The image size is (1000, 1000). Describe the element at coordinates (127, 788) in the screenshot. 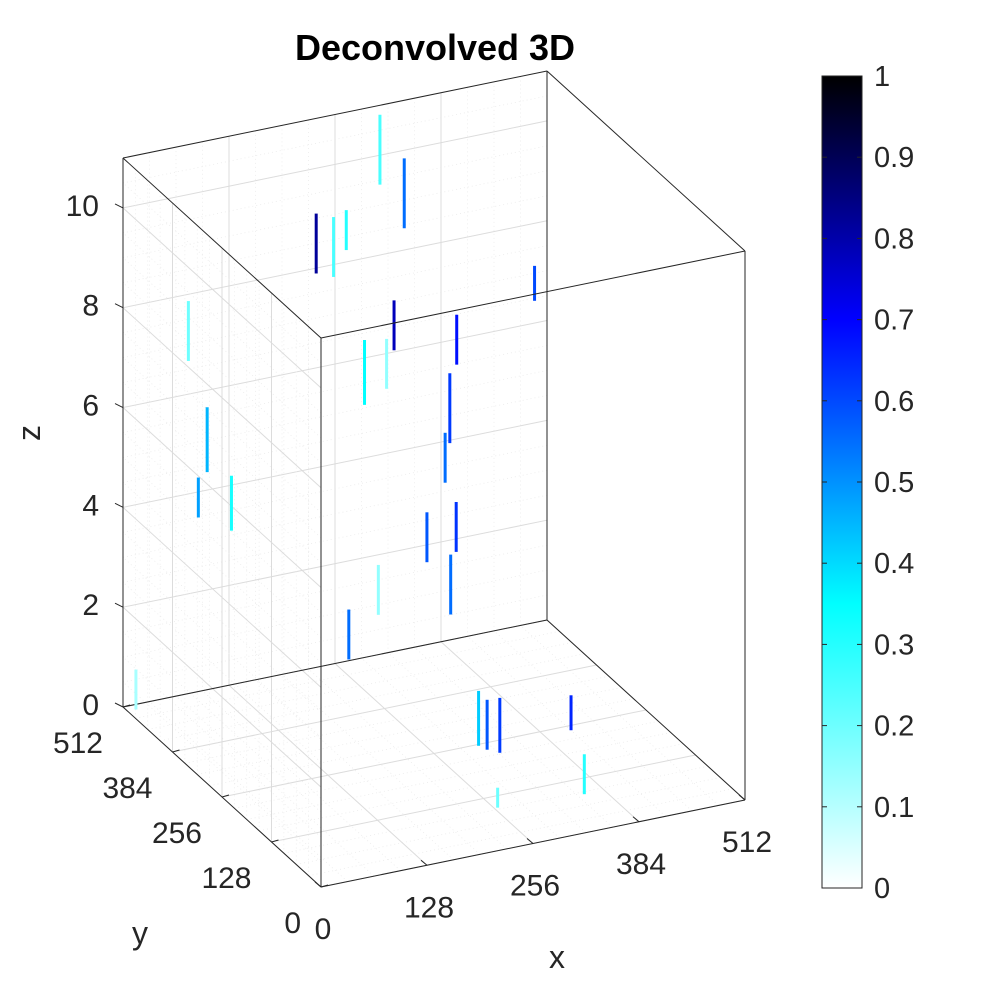

I see `y-tick-label: 384` at that location.